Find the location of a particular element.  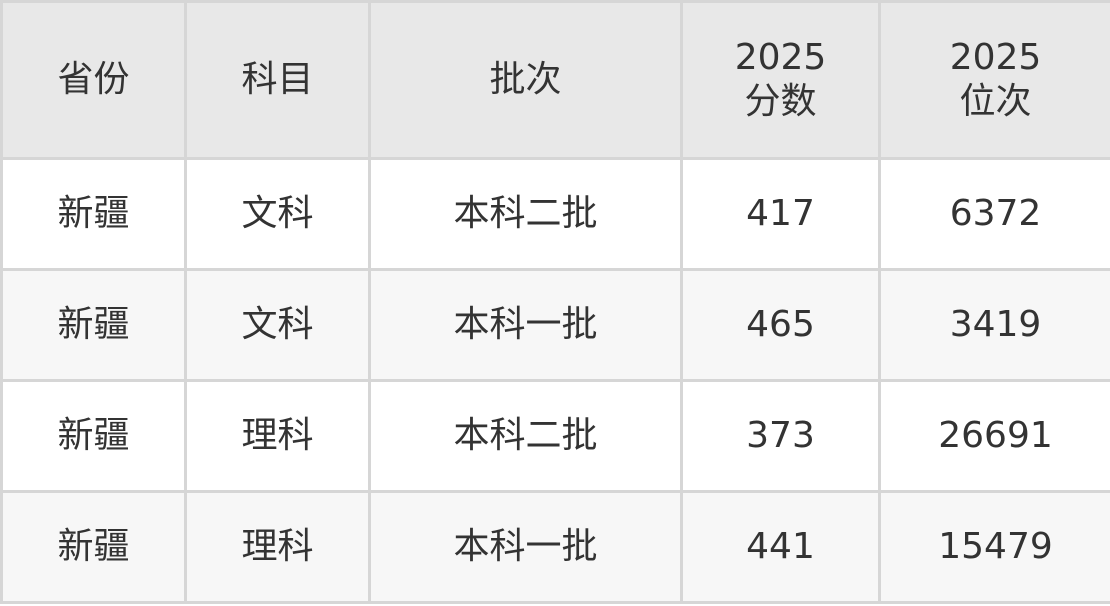

cell-rank: 6372 is located at coordinates (994, 214).